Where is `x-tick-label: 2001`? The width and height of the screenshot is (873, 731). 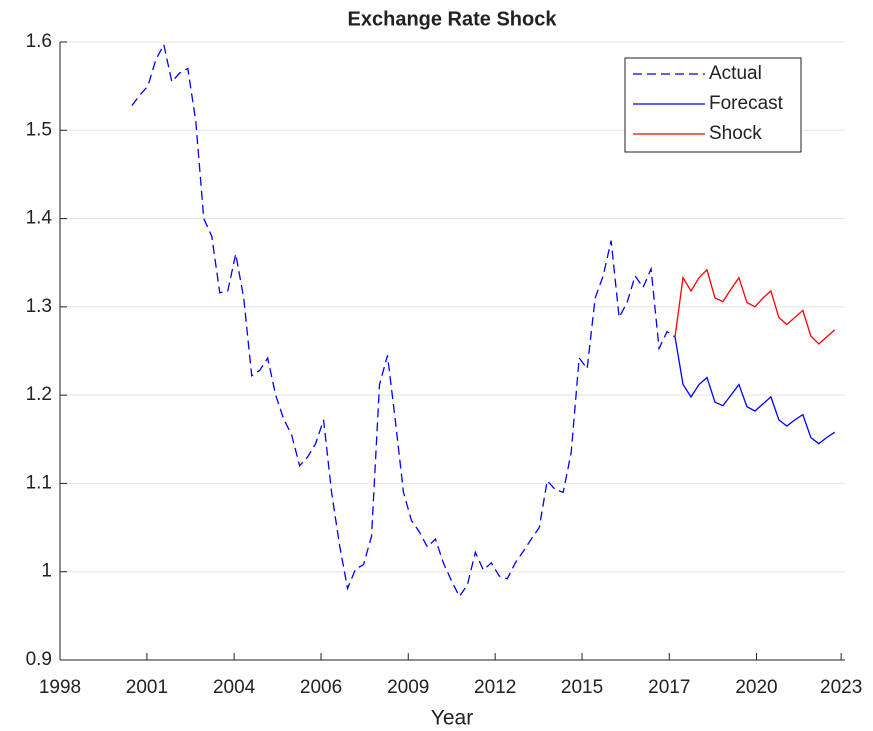
x-tick-label: 2001 is located at coordinates (147, 687).